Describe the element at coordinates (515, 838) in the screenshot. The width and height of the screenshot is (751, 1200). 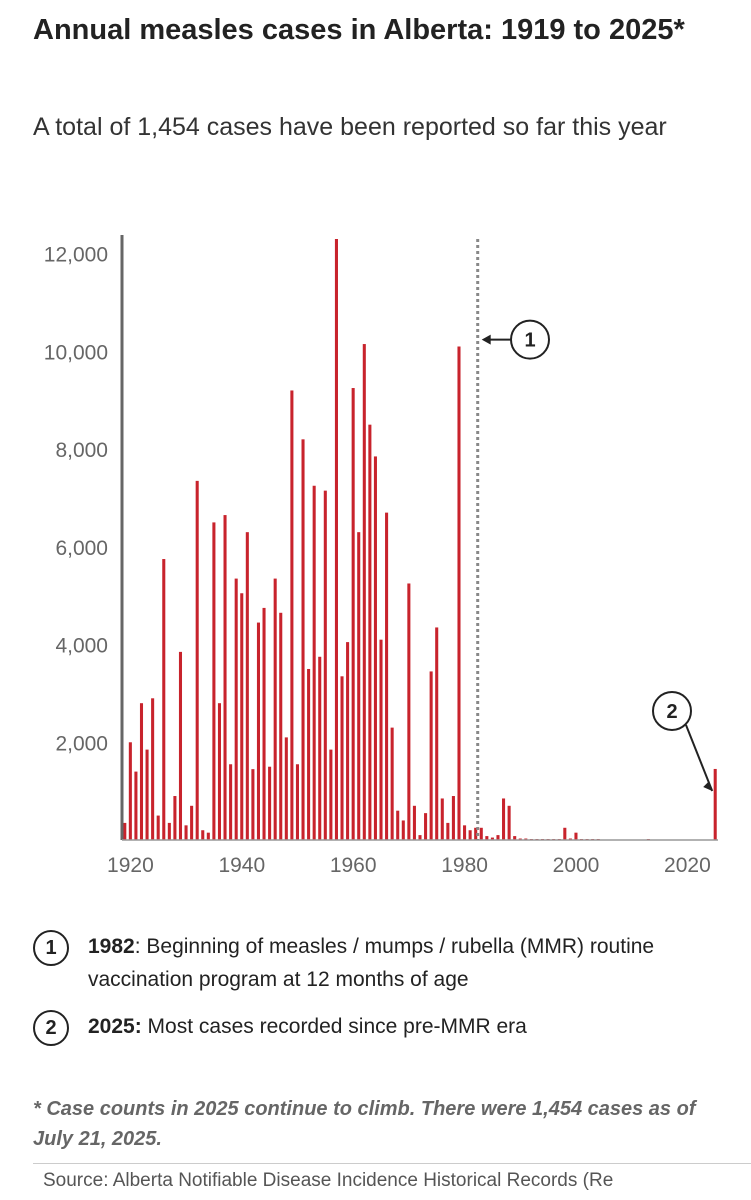
I see `bar-1989` at that location.